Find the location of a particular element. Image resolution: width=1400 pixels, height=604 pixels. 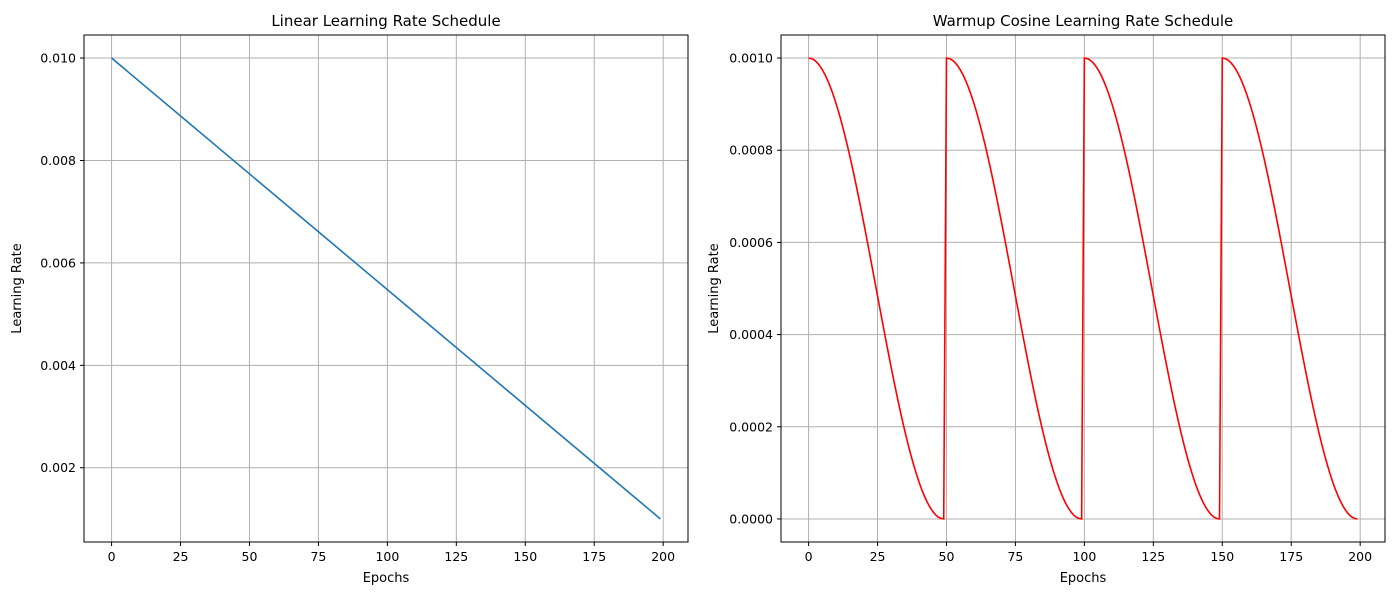

y-tick-label: 0.006 is located at coordinates (58, 262).